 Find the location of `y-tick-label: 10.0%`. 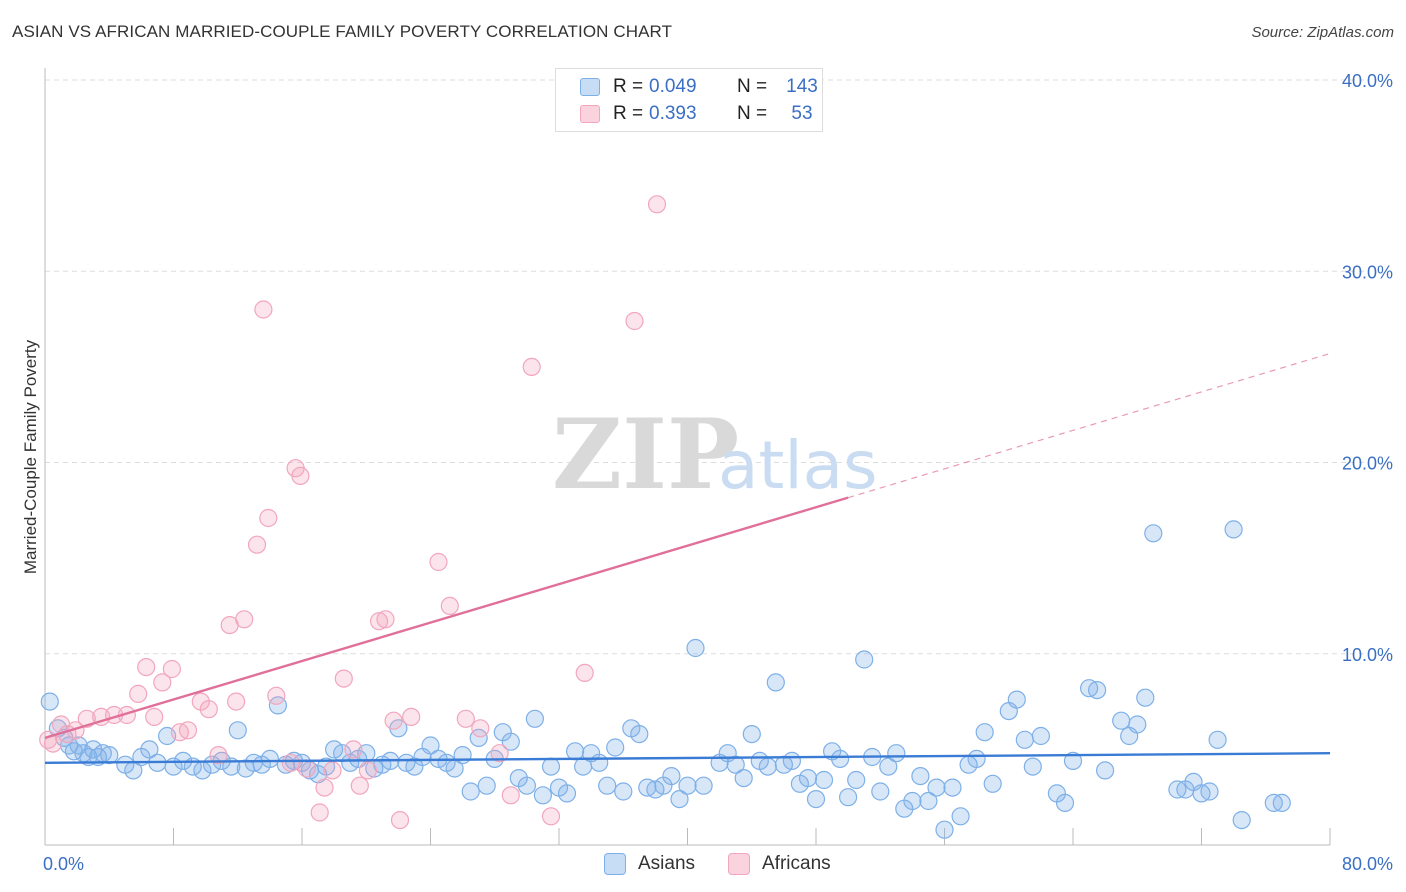

y-tick-label: 10.0% is located at coordinates (1367, 655).